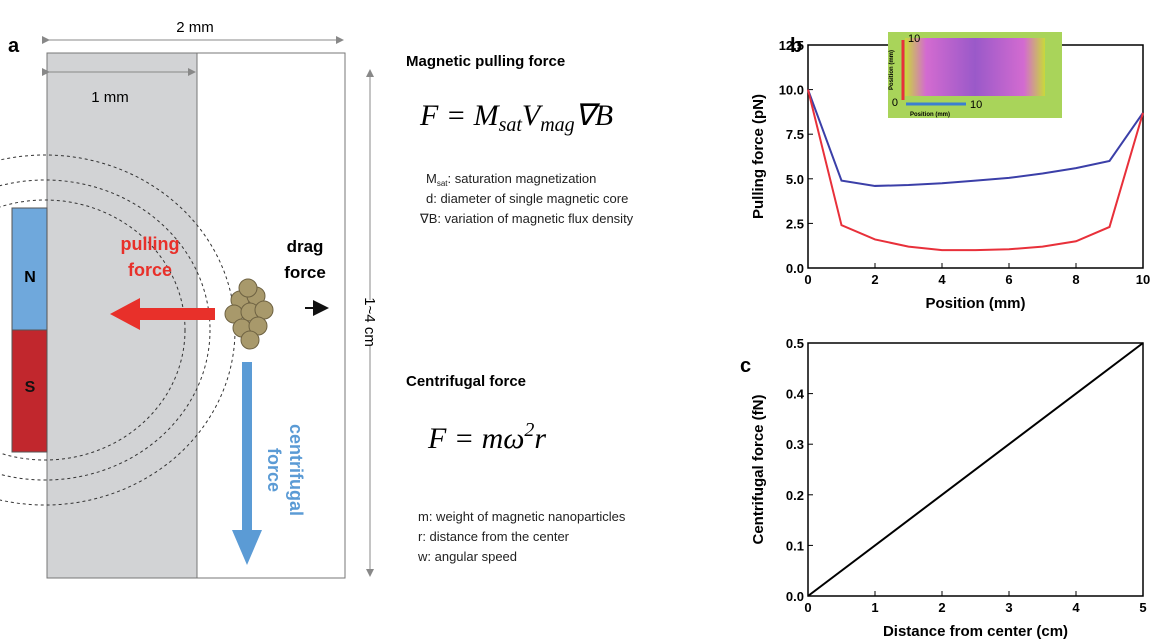 The image size is (1153, 644). I want to click on equation: F = mω2r, so click(486, 437).